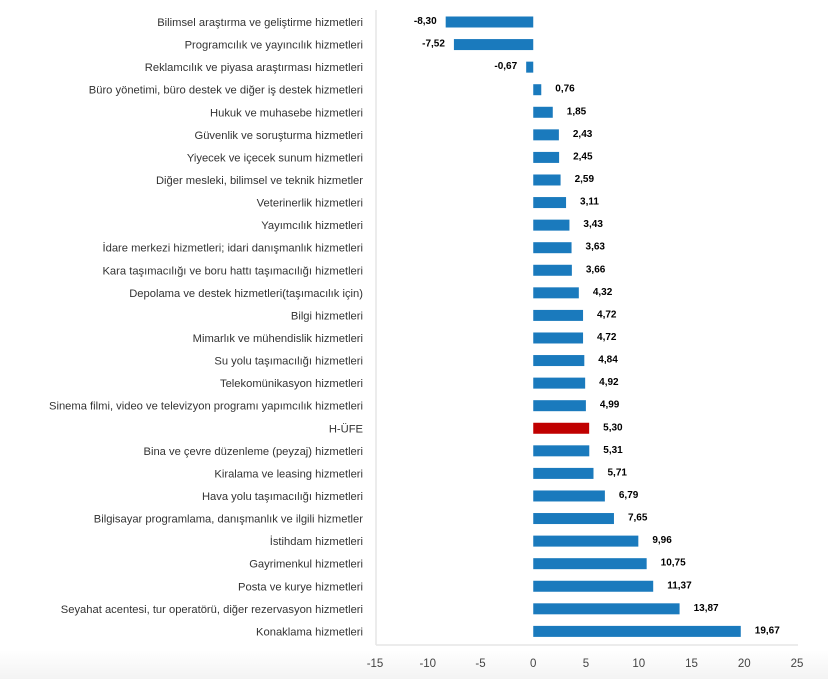 The image size is (828, 679). What do you see at coordinates (767, 630) in the screenshot?
I see `value-label: 19,67` at bounding box center [767, 630].